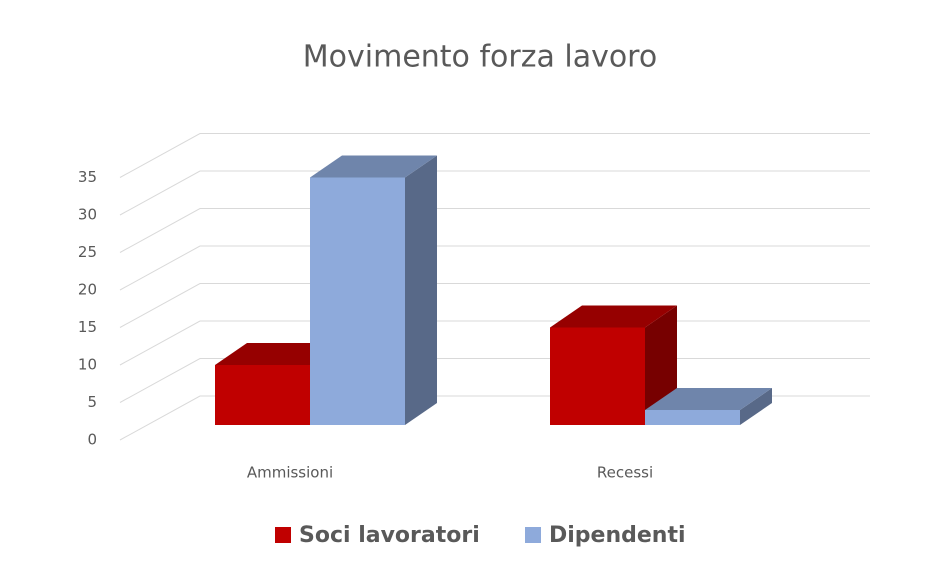  Describe the element at coordinates (87, 252) in the screenshot. I see `y-tick-label: 25` at that location.